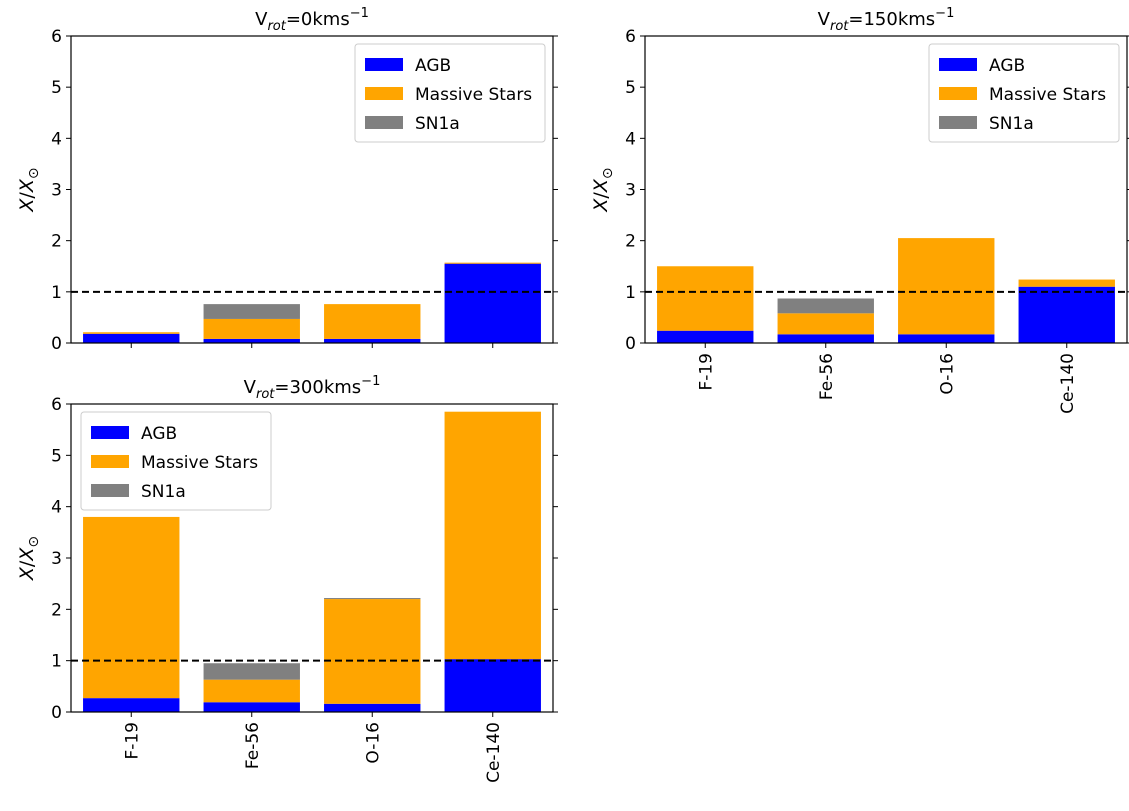  Describe the element at coordinates (312, 20) in the screenshot. I see `chart-title: Vrot=0kms−1` at that location.